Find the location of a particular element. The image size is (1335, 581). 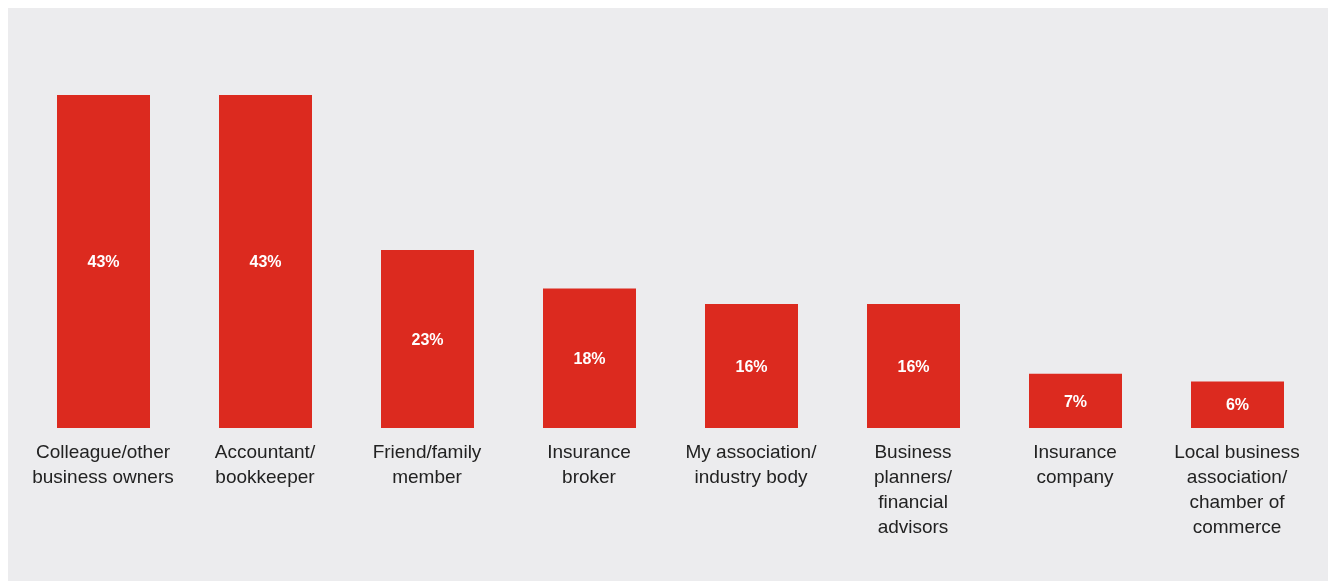

x-tick-label: Accountant/bookkeeper is located at coordinates (265, 464).